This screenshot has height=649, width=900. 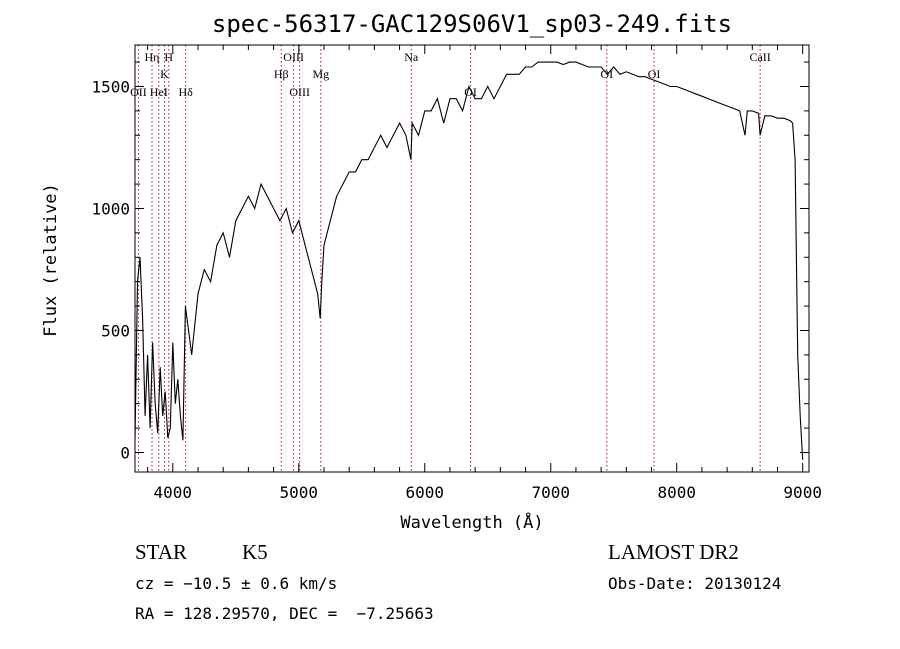 I want to click on y-tick-label: 500, so click(x=115, y=330).